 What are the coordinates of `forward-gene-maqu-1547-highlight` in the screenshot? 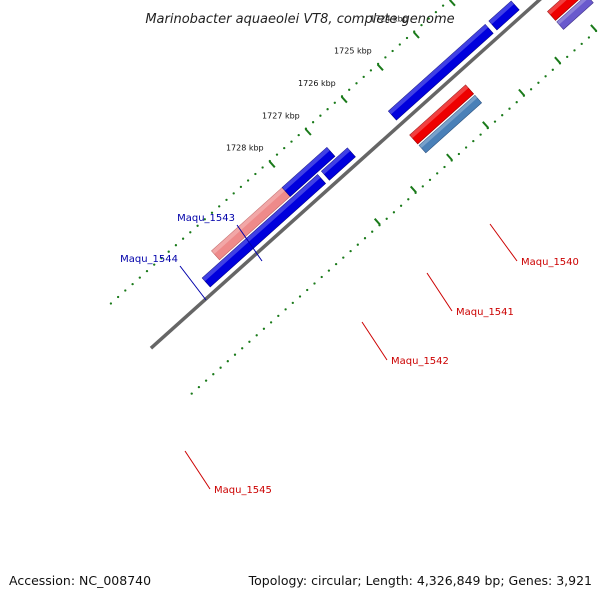 It's located at (306, 169).